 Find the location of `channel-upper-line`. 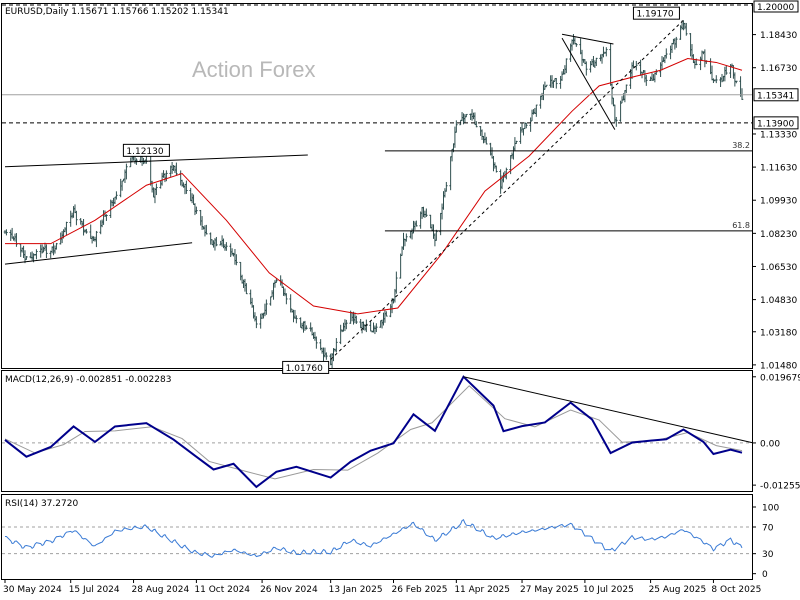

channel-upper-line is located at coordinates (156, 161).